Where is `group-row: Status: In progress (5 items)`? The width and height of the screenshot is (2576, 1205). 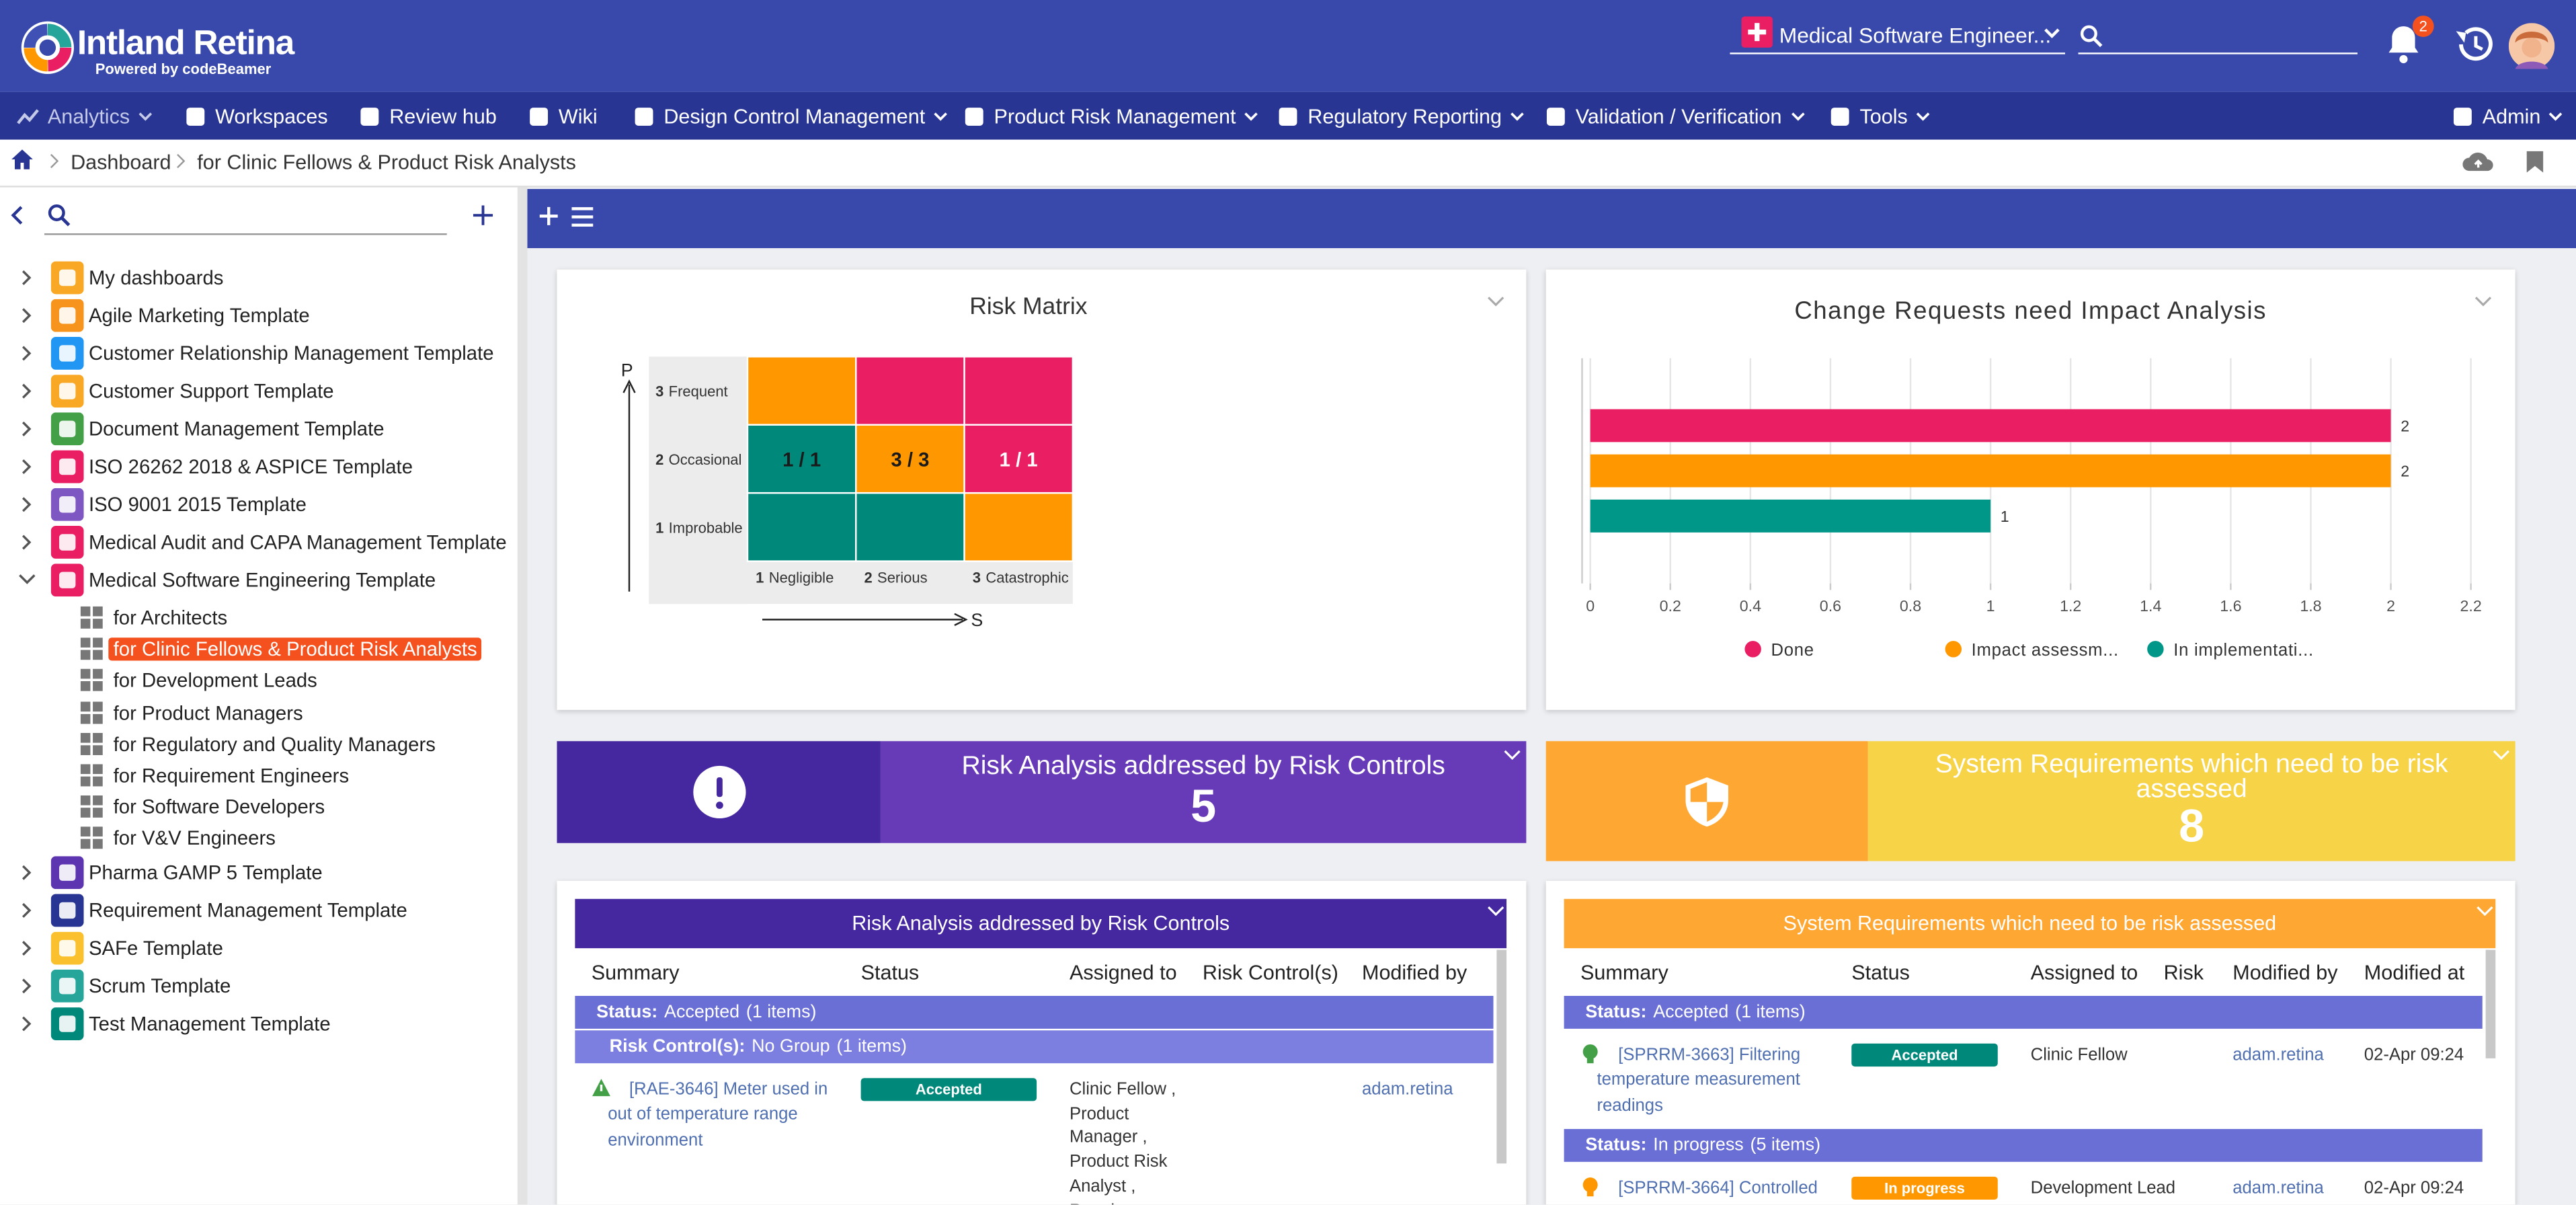
group-row: Status: In progress (5 items) is located at coordinates (2023, 1145).